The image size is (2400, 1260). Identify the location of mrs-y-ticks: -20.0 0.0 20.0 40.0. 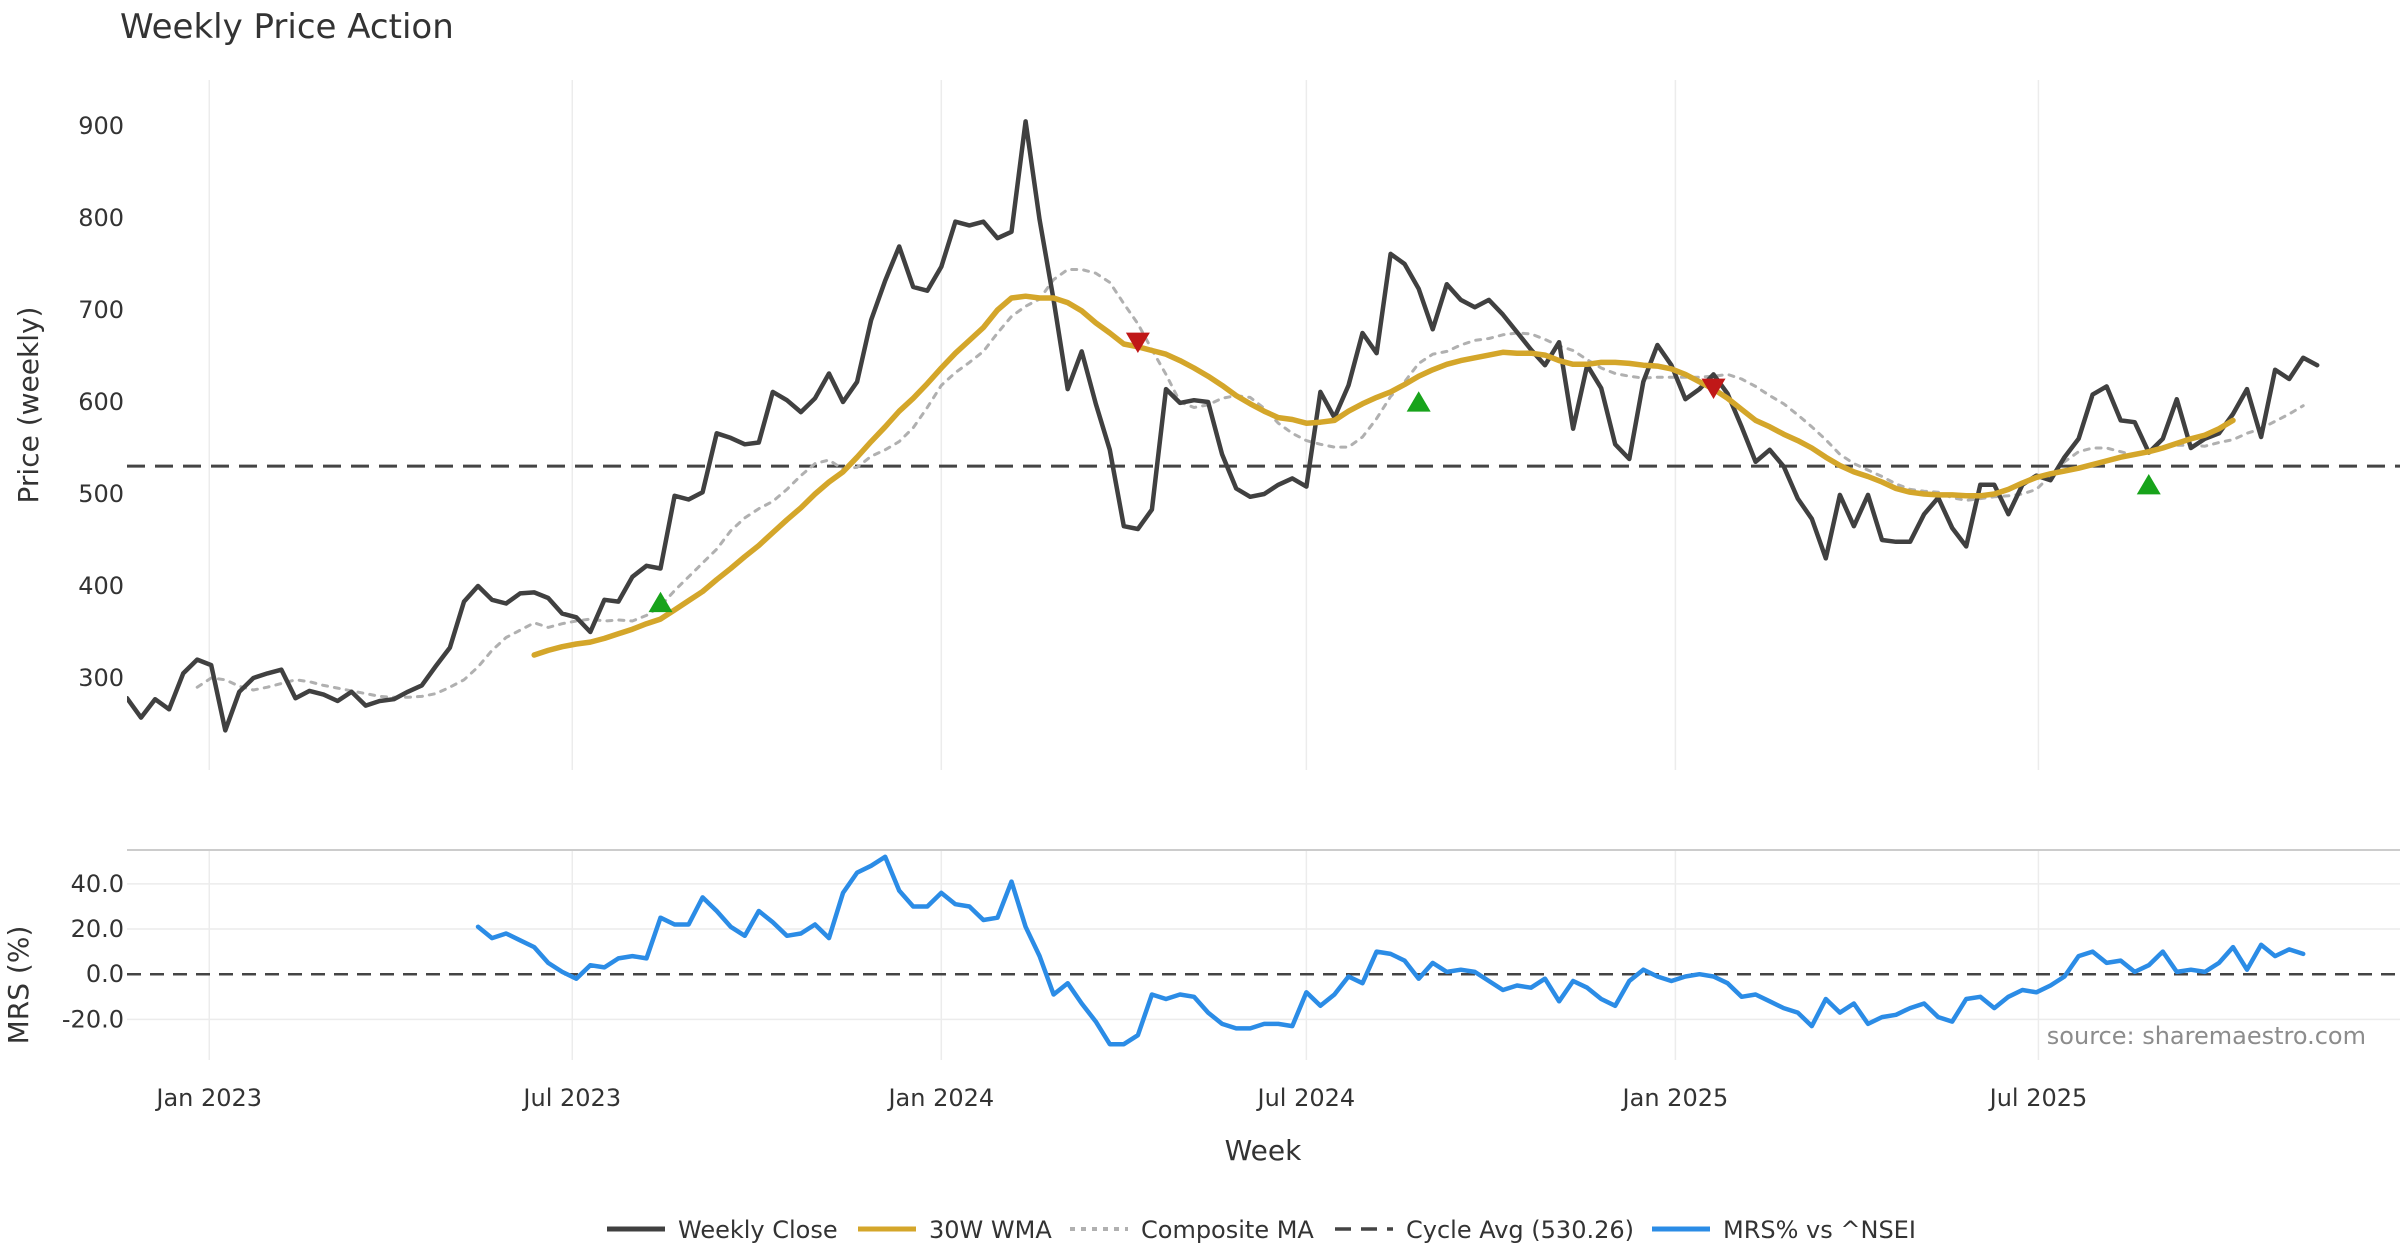
(1231, 951).